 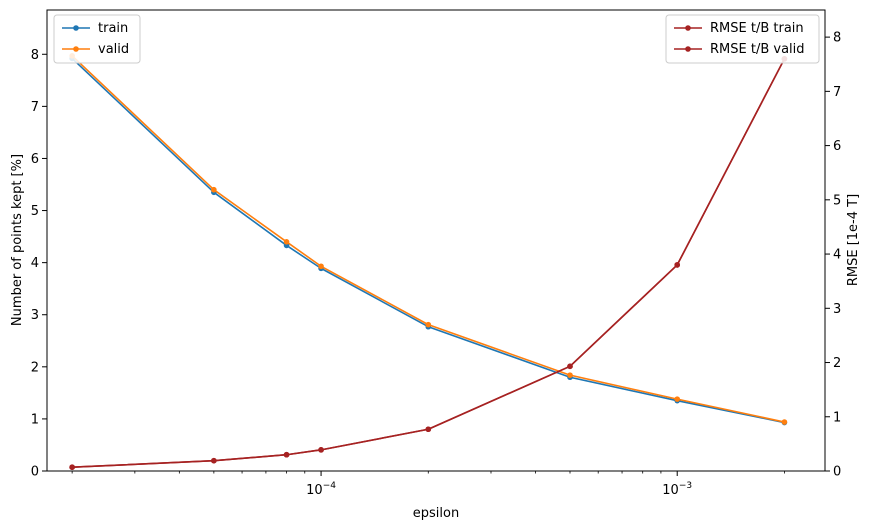 I want to click on legend-right: RMSE t/B train RMSE t/B valid, so click(x=742, y=39).